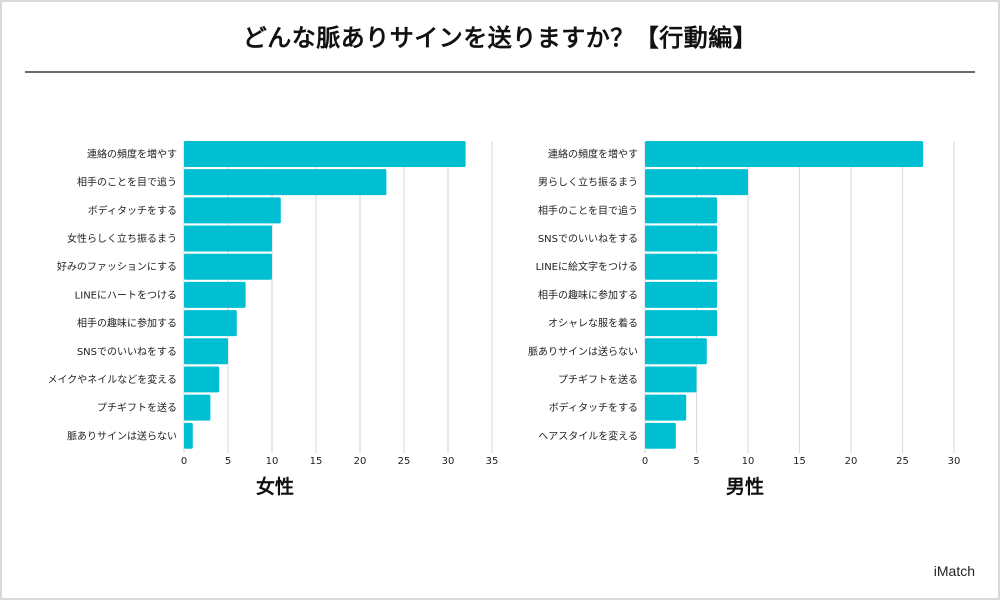 The width and height of the screenshot is (1000, 600). Describe the element at coordinates (587, 266) in the screenshot. I see `category-label: LINEに絵文字をつける` at that location.